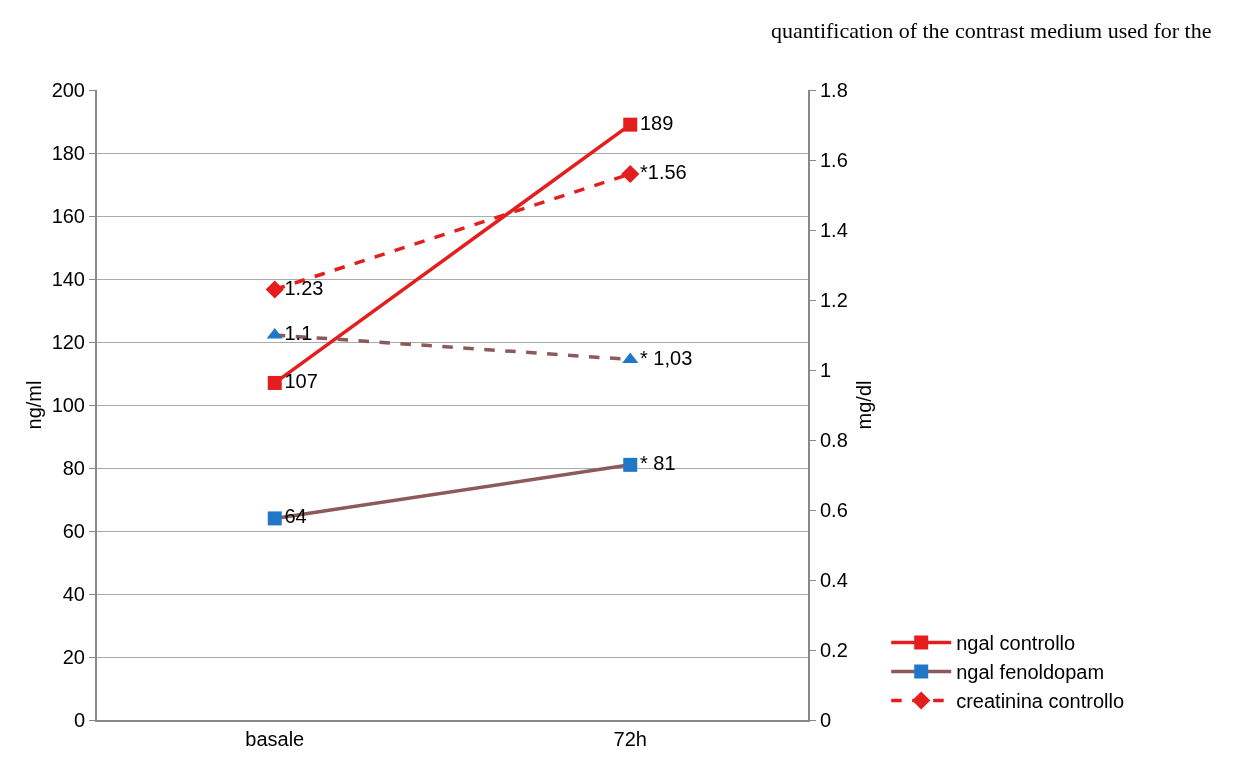 This screenshot has height=765, width=1250. I want to click on x-tick-label: 72h, so click(630, 739).